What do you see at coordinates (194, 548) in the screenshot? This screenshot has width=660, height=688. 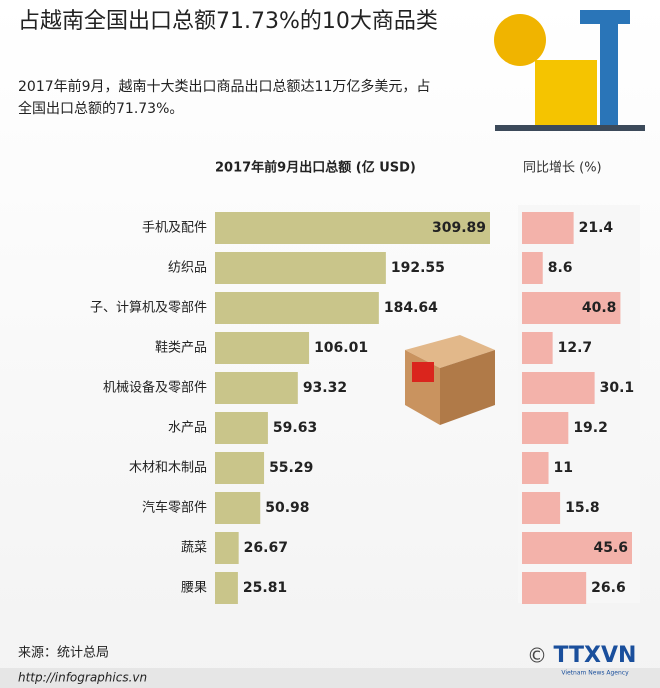 I see `category-label: 蔬菜` at bounding box center [194, 548].